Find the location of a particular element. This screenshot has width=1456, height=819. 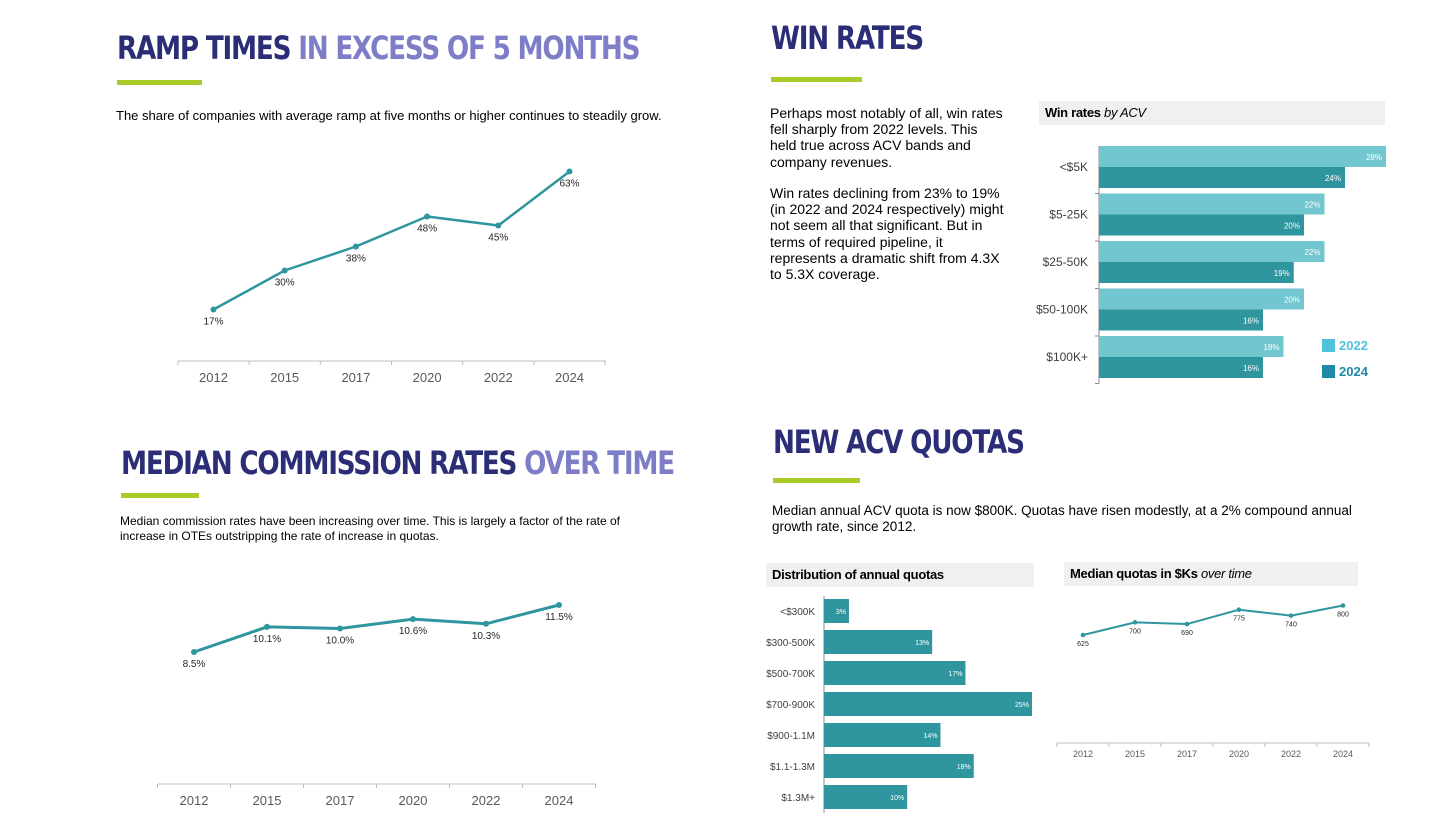

win-legend-label-2024: 2024 is located at coordinates (1354, 371).